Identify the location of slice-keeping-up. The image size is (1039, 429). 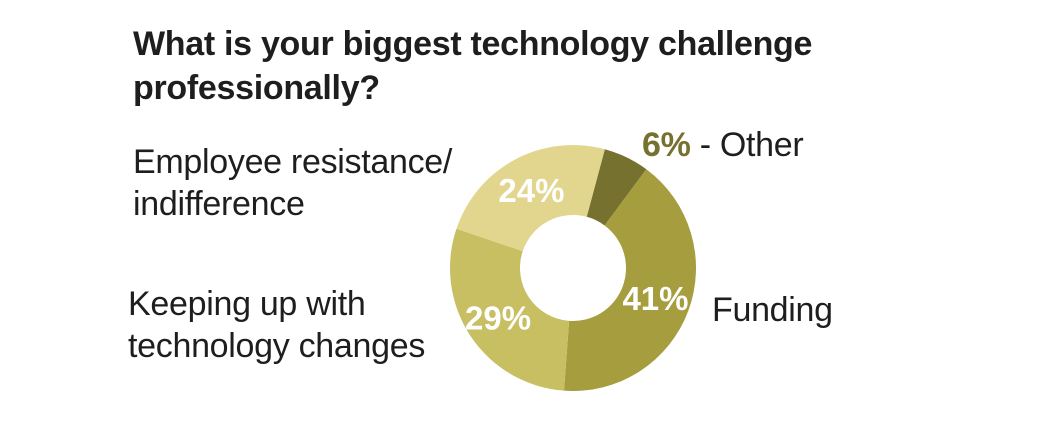
(510, 309).